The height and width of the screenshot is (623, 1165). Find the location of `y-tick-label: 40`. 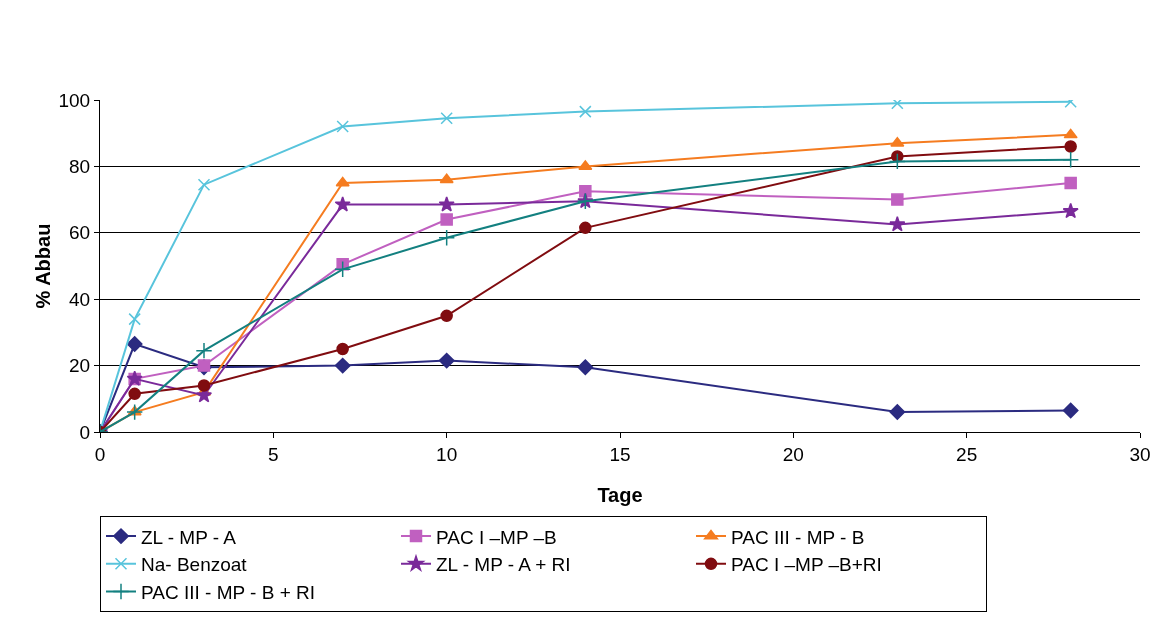

y-tick-label: 40 is located at coordinates (80, 299).